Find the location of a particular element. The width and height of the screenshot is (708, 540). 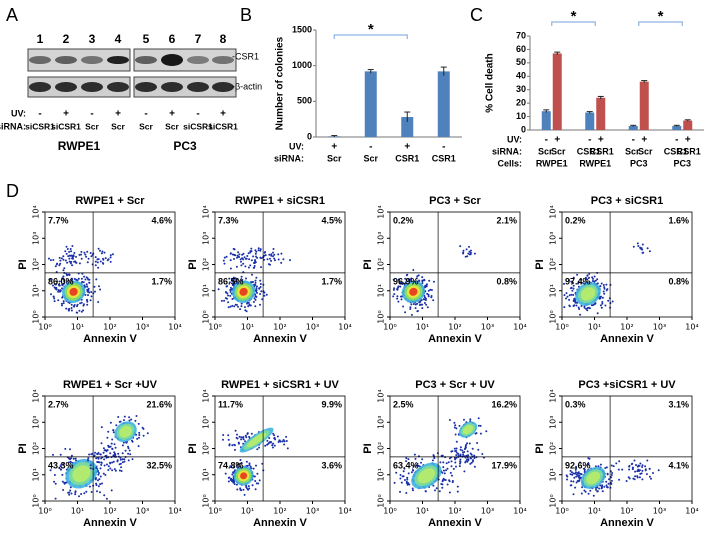

y-tick-label: 10⁴ is located at coordinates (36, 395).